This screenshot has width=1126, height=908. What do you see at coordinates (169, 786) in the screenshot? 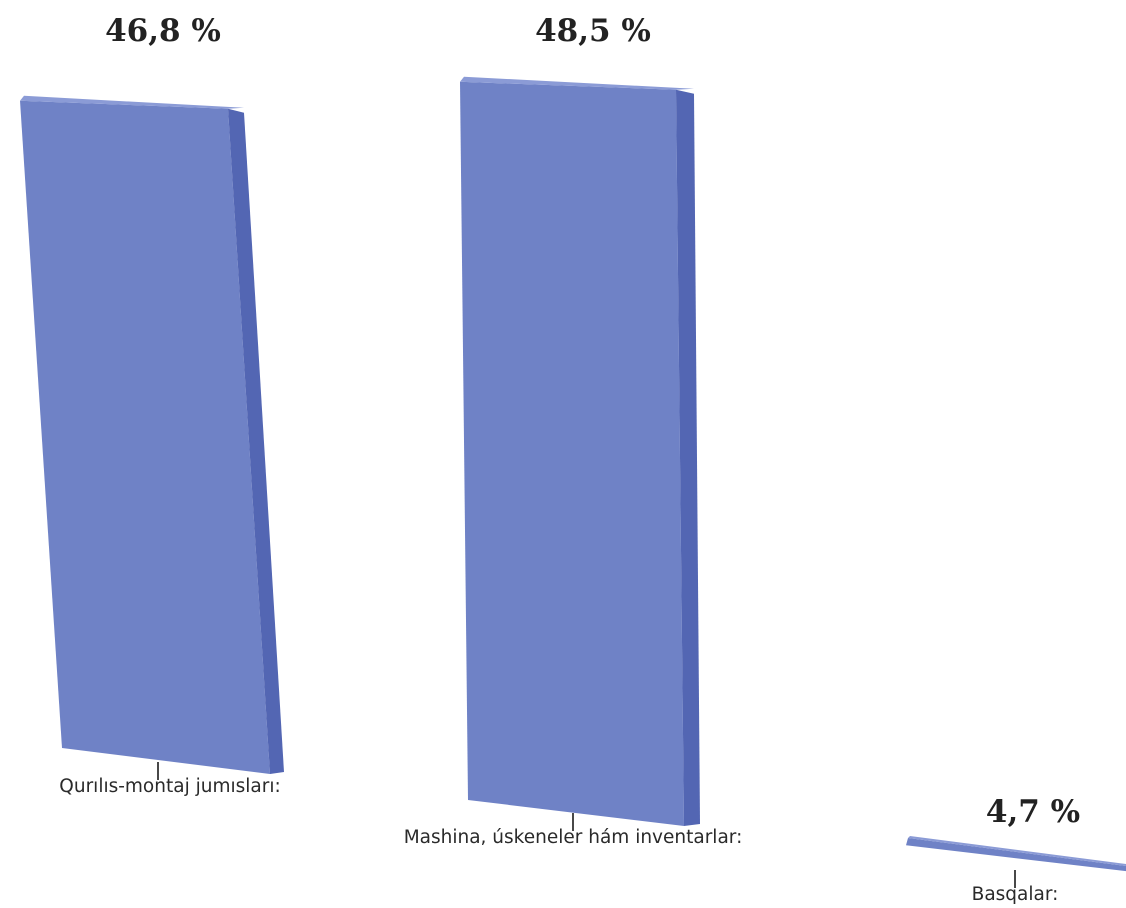
I see `category-label: Qurılıs-montaj jumısları:` at bounding box center [169, 786].